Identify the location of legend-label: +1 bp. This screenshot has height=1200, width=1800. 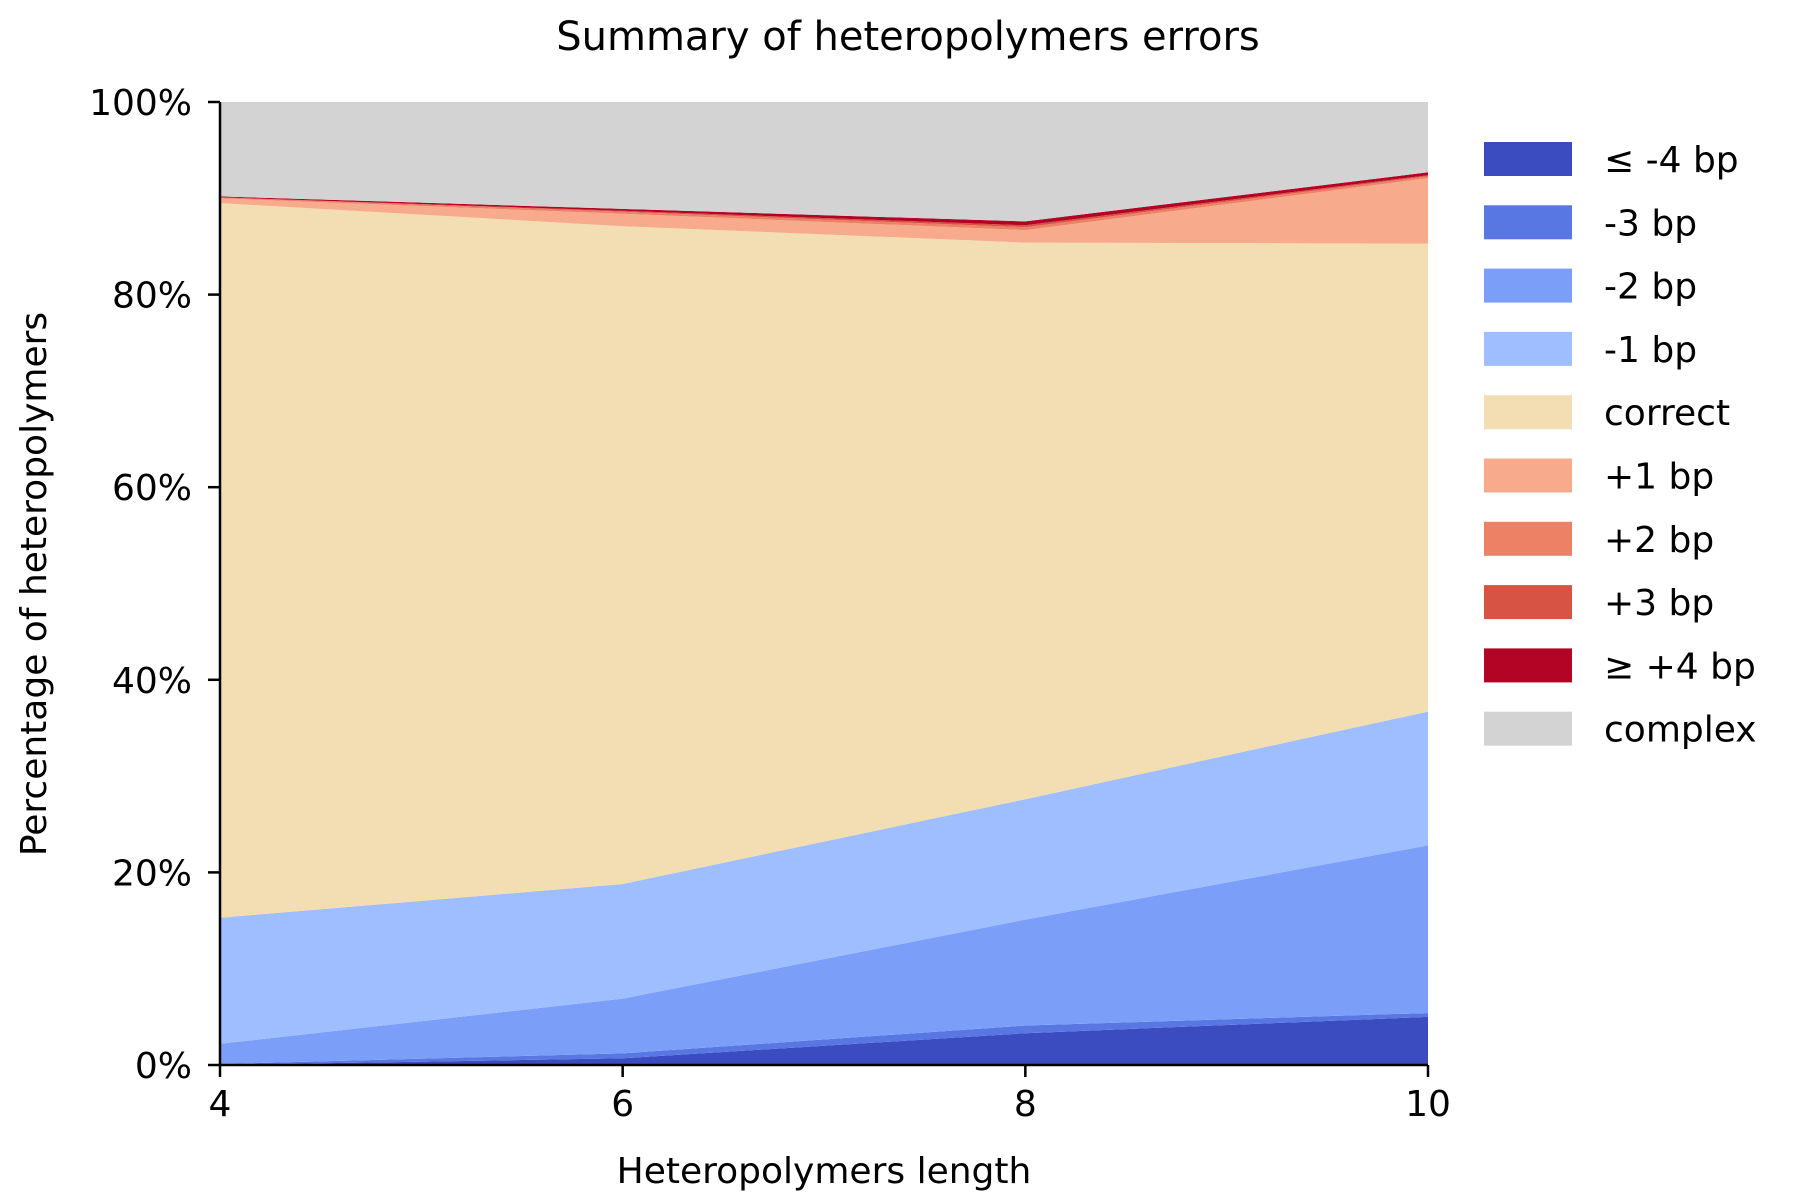
(1659, 477).